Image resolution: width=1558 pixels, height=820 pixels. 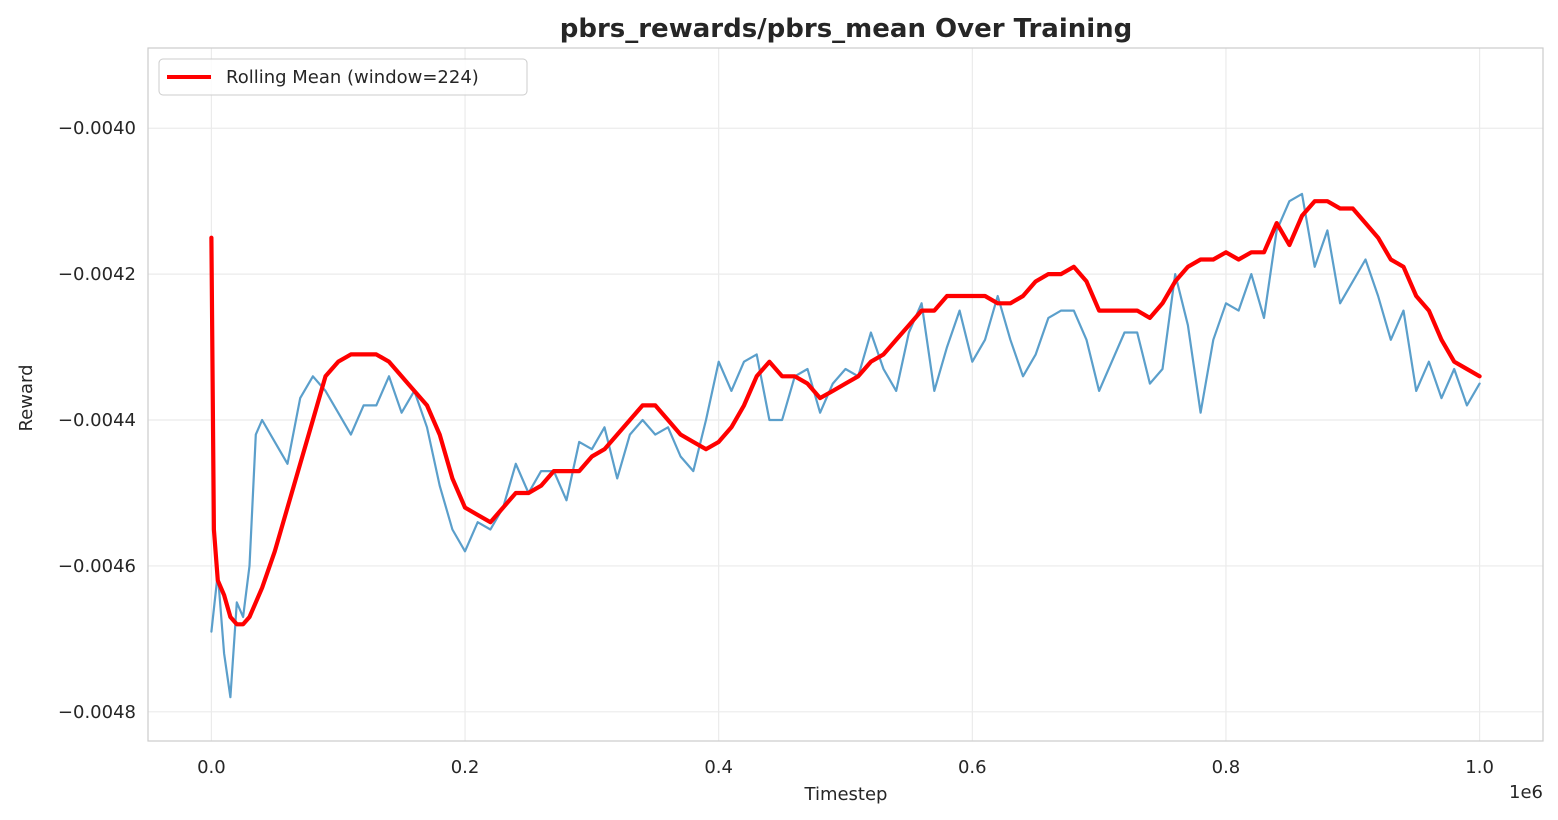 What do you see at coordinates (97, 712) in the screenshot?
I see `y-tick-label: −0.0048` at bounding box center [97, 712].